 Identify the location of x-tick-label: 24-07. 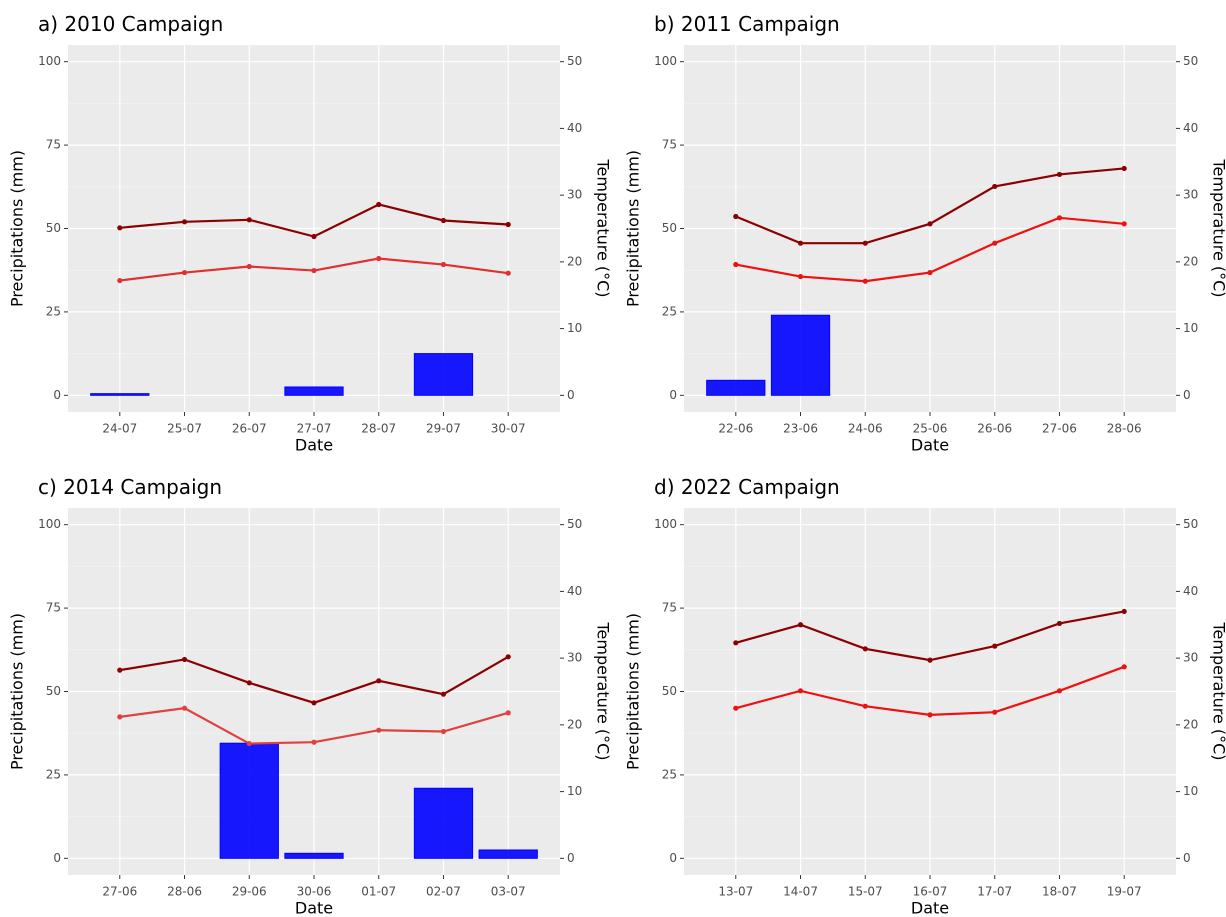
(119, 429).